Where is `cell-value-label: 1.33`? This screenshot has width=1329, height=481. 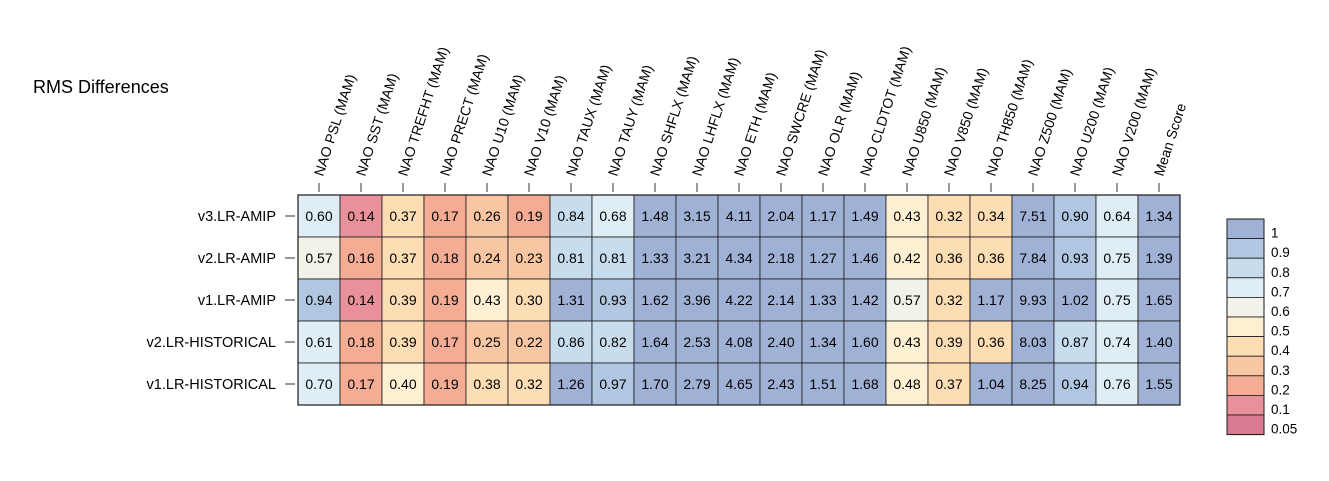
cell-value-label: 1.33 is located at coordinates (822, 300).